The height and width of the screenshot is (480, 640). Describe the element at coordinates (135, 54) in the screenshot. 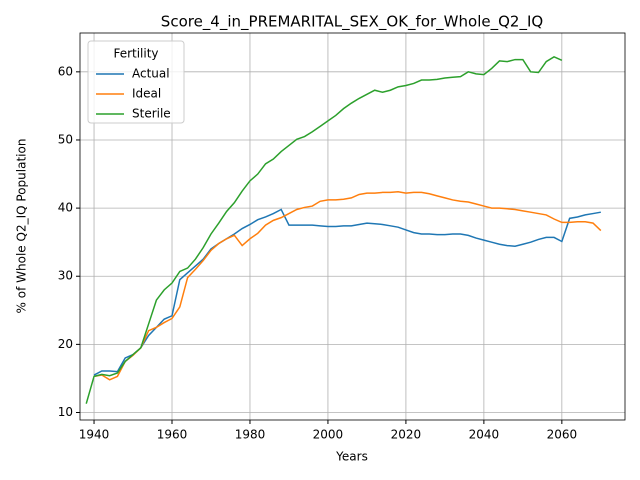

I see `legend-title: Fertility` at that location.